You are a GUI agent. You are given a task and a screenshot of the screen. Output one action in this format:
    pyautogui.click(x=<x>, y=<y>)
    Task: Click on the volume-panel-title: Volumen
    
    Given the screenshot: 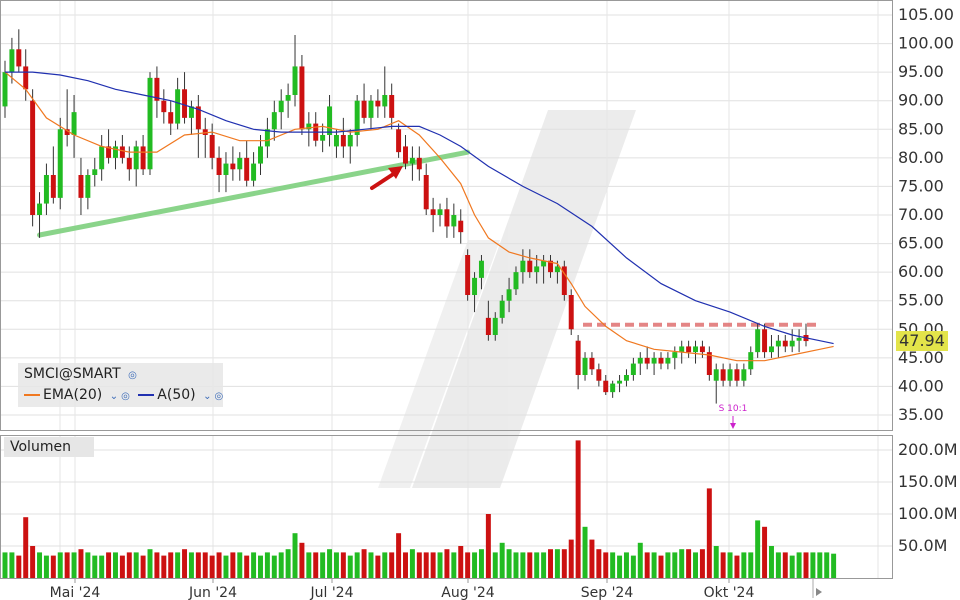 What is the action you would take?
    pyautogui.click(x=49, y=447)
    